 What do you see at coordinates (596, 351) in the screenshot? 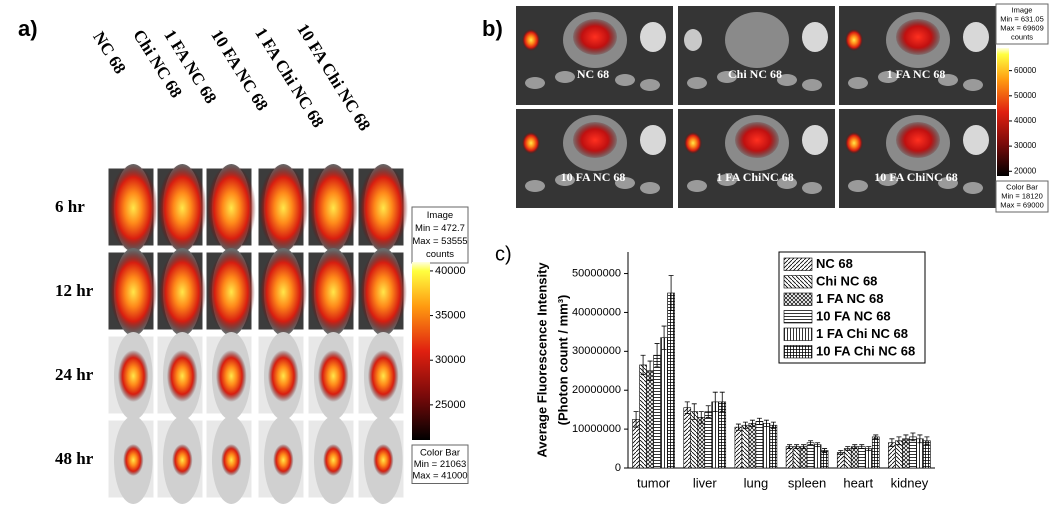
I see `y-tick-label: 30000000` at bounding box center [596, 351].